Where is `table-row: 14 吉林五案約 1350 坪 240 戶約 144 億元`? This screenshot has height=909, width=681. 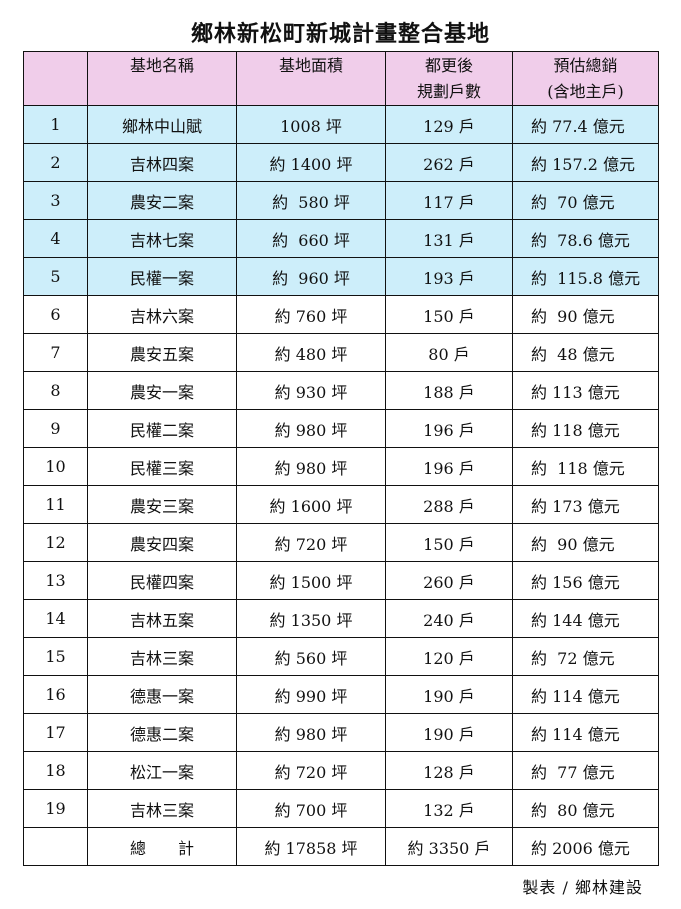 table-row: 14 吉林五案約 1350 坪 240 戶約 144 億元 is located at coordinates (341, 618).